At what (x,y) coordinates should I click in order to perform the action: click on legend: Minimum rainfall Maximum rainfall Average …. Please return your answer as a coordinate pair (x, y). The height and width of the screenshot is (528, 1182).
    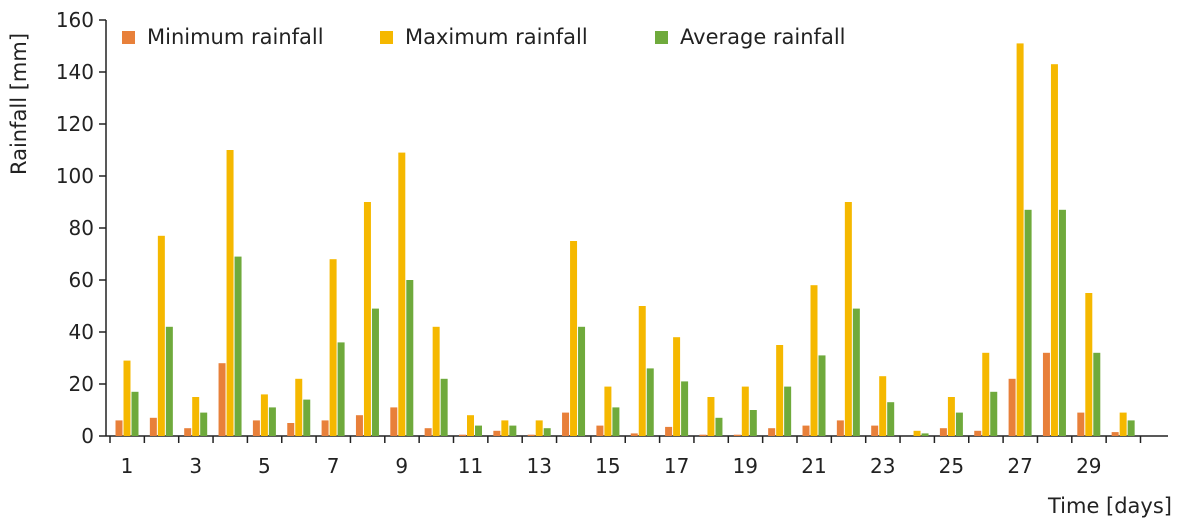
    Looking at the image, I should click on (484, 37).